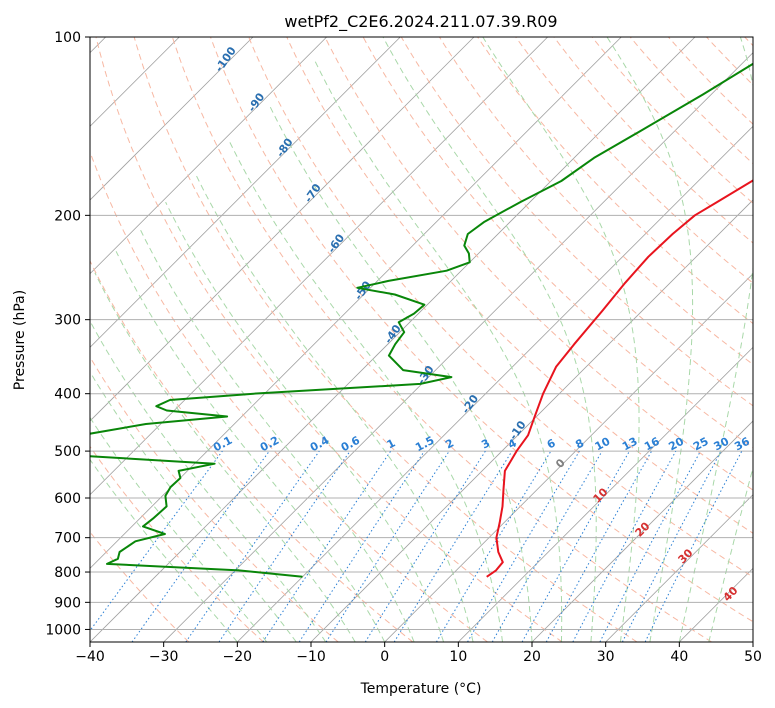 The width and height of the screenshot is (775, 708). I want to click on mixing-ratio-label: 30, so click(722, 444).